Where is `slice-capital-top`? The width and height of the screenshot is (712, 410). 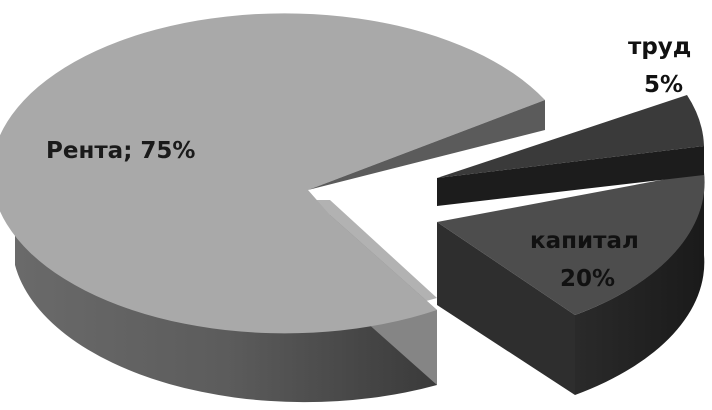
slice-capital-top is located at coordinates (571, 243).